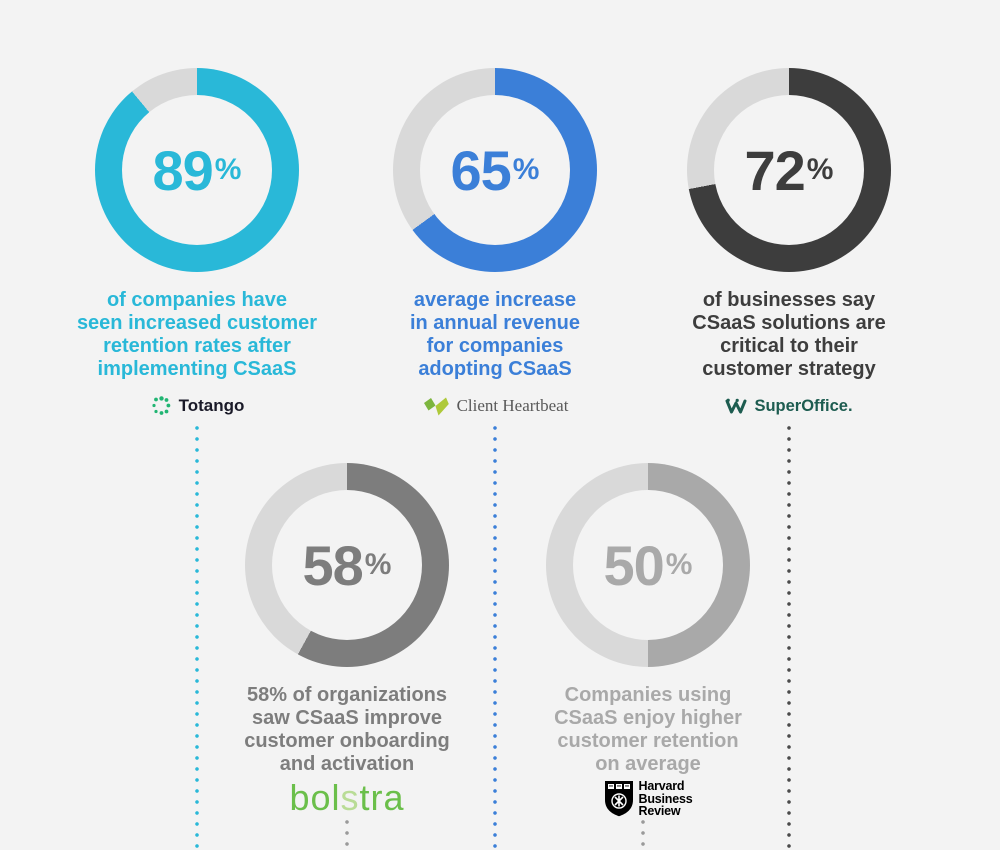 The width and height of the screenshot is (1000, 850). I want to click on stat-value: 65%, so click(495, 170).